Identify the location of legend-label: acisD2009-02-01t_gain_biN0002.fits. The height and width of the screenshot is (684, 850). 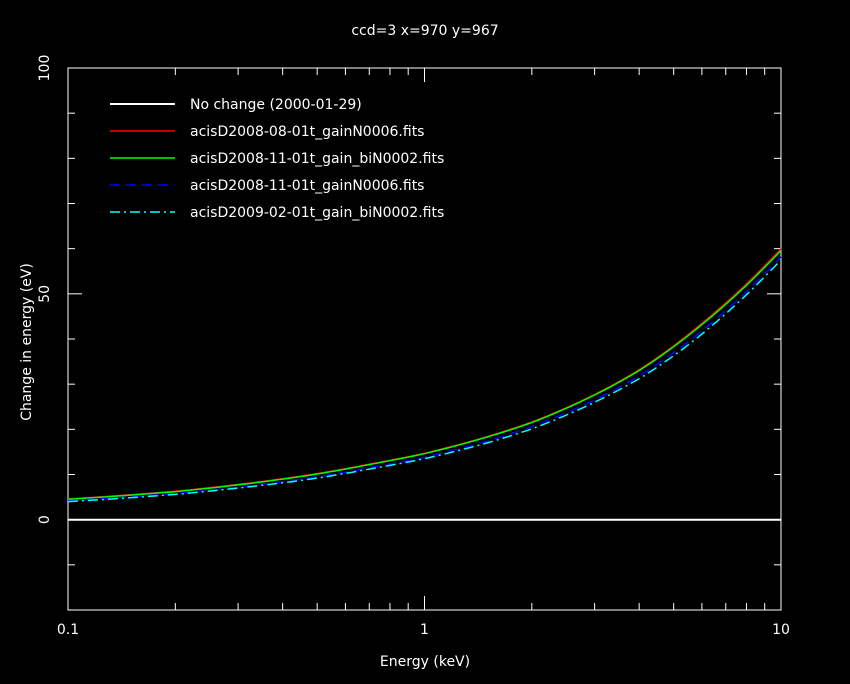
(317, 213).